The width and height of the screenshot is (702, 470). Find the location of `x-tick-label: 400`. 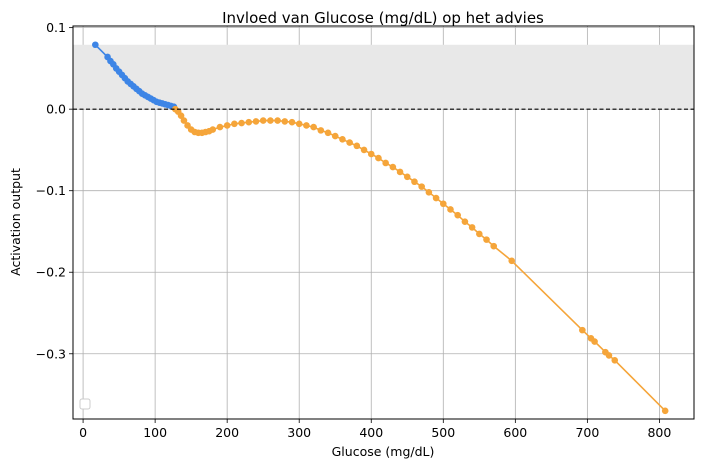

x-tick-label: 400 is located at coordinates (371, 432).